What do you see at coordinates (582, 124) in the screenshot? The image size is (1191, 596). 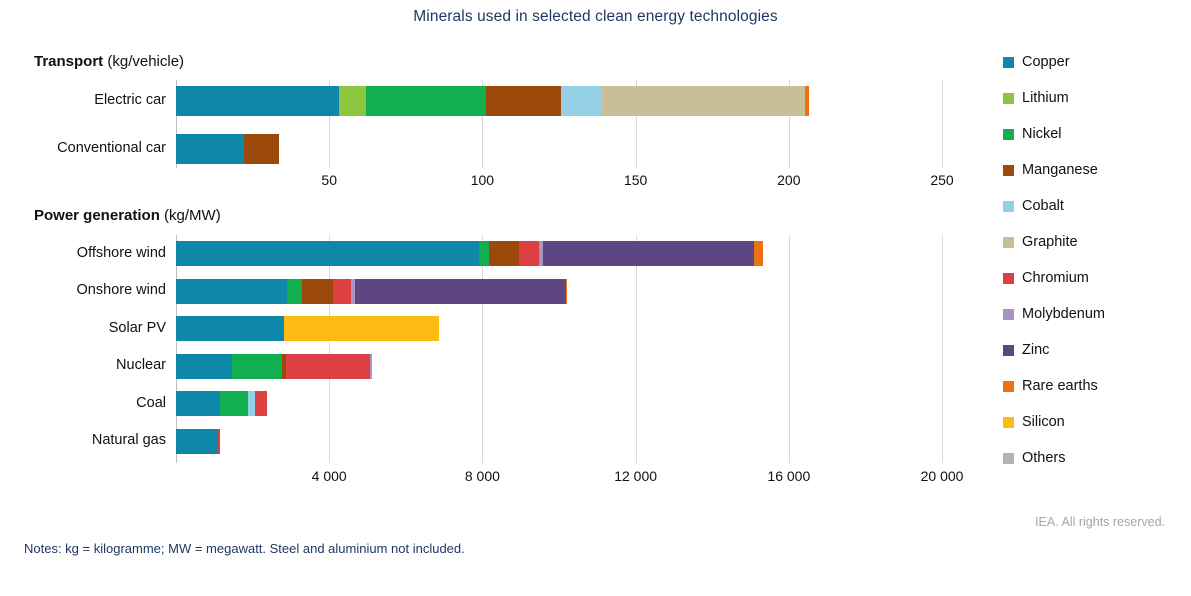 I see `transport-plot` at bounding box center [582, 124].